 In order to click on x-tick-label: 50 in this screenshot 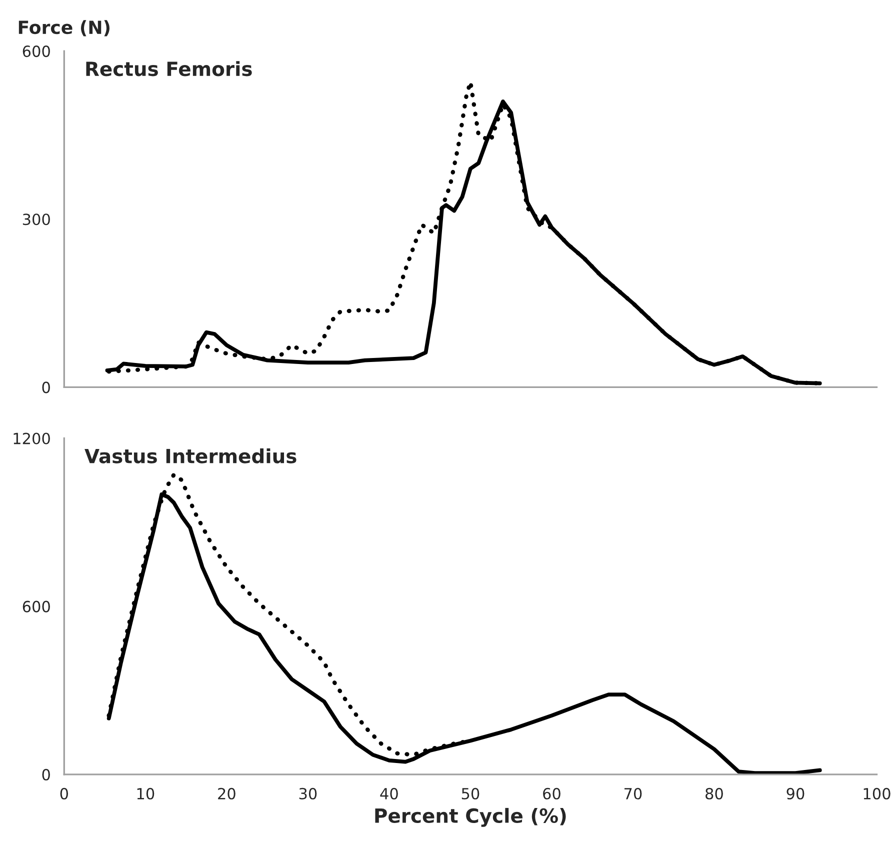, I will do `click(471, 794)`.